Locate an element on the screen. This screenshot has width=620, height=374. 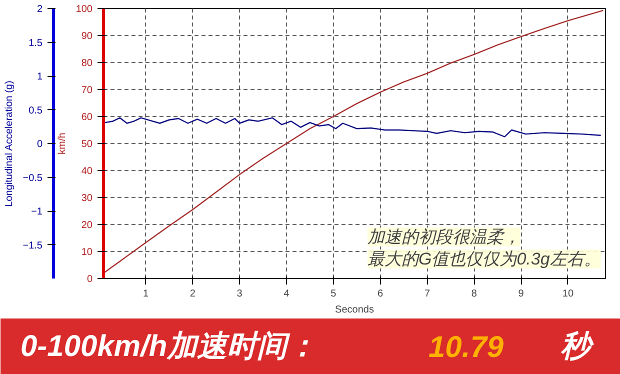
y-axis-title: km/h is located at coordinates (62, 143).